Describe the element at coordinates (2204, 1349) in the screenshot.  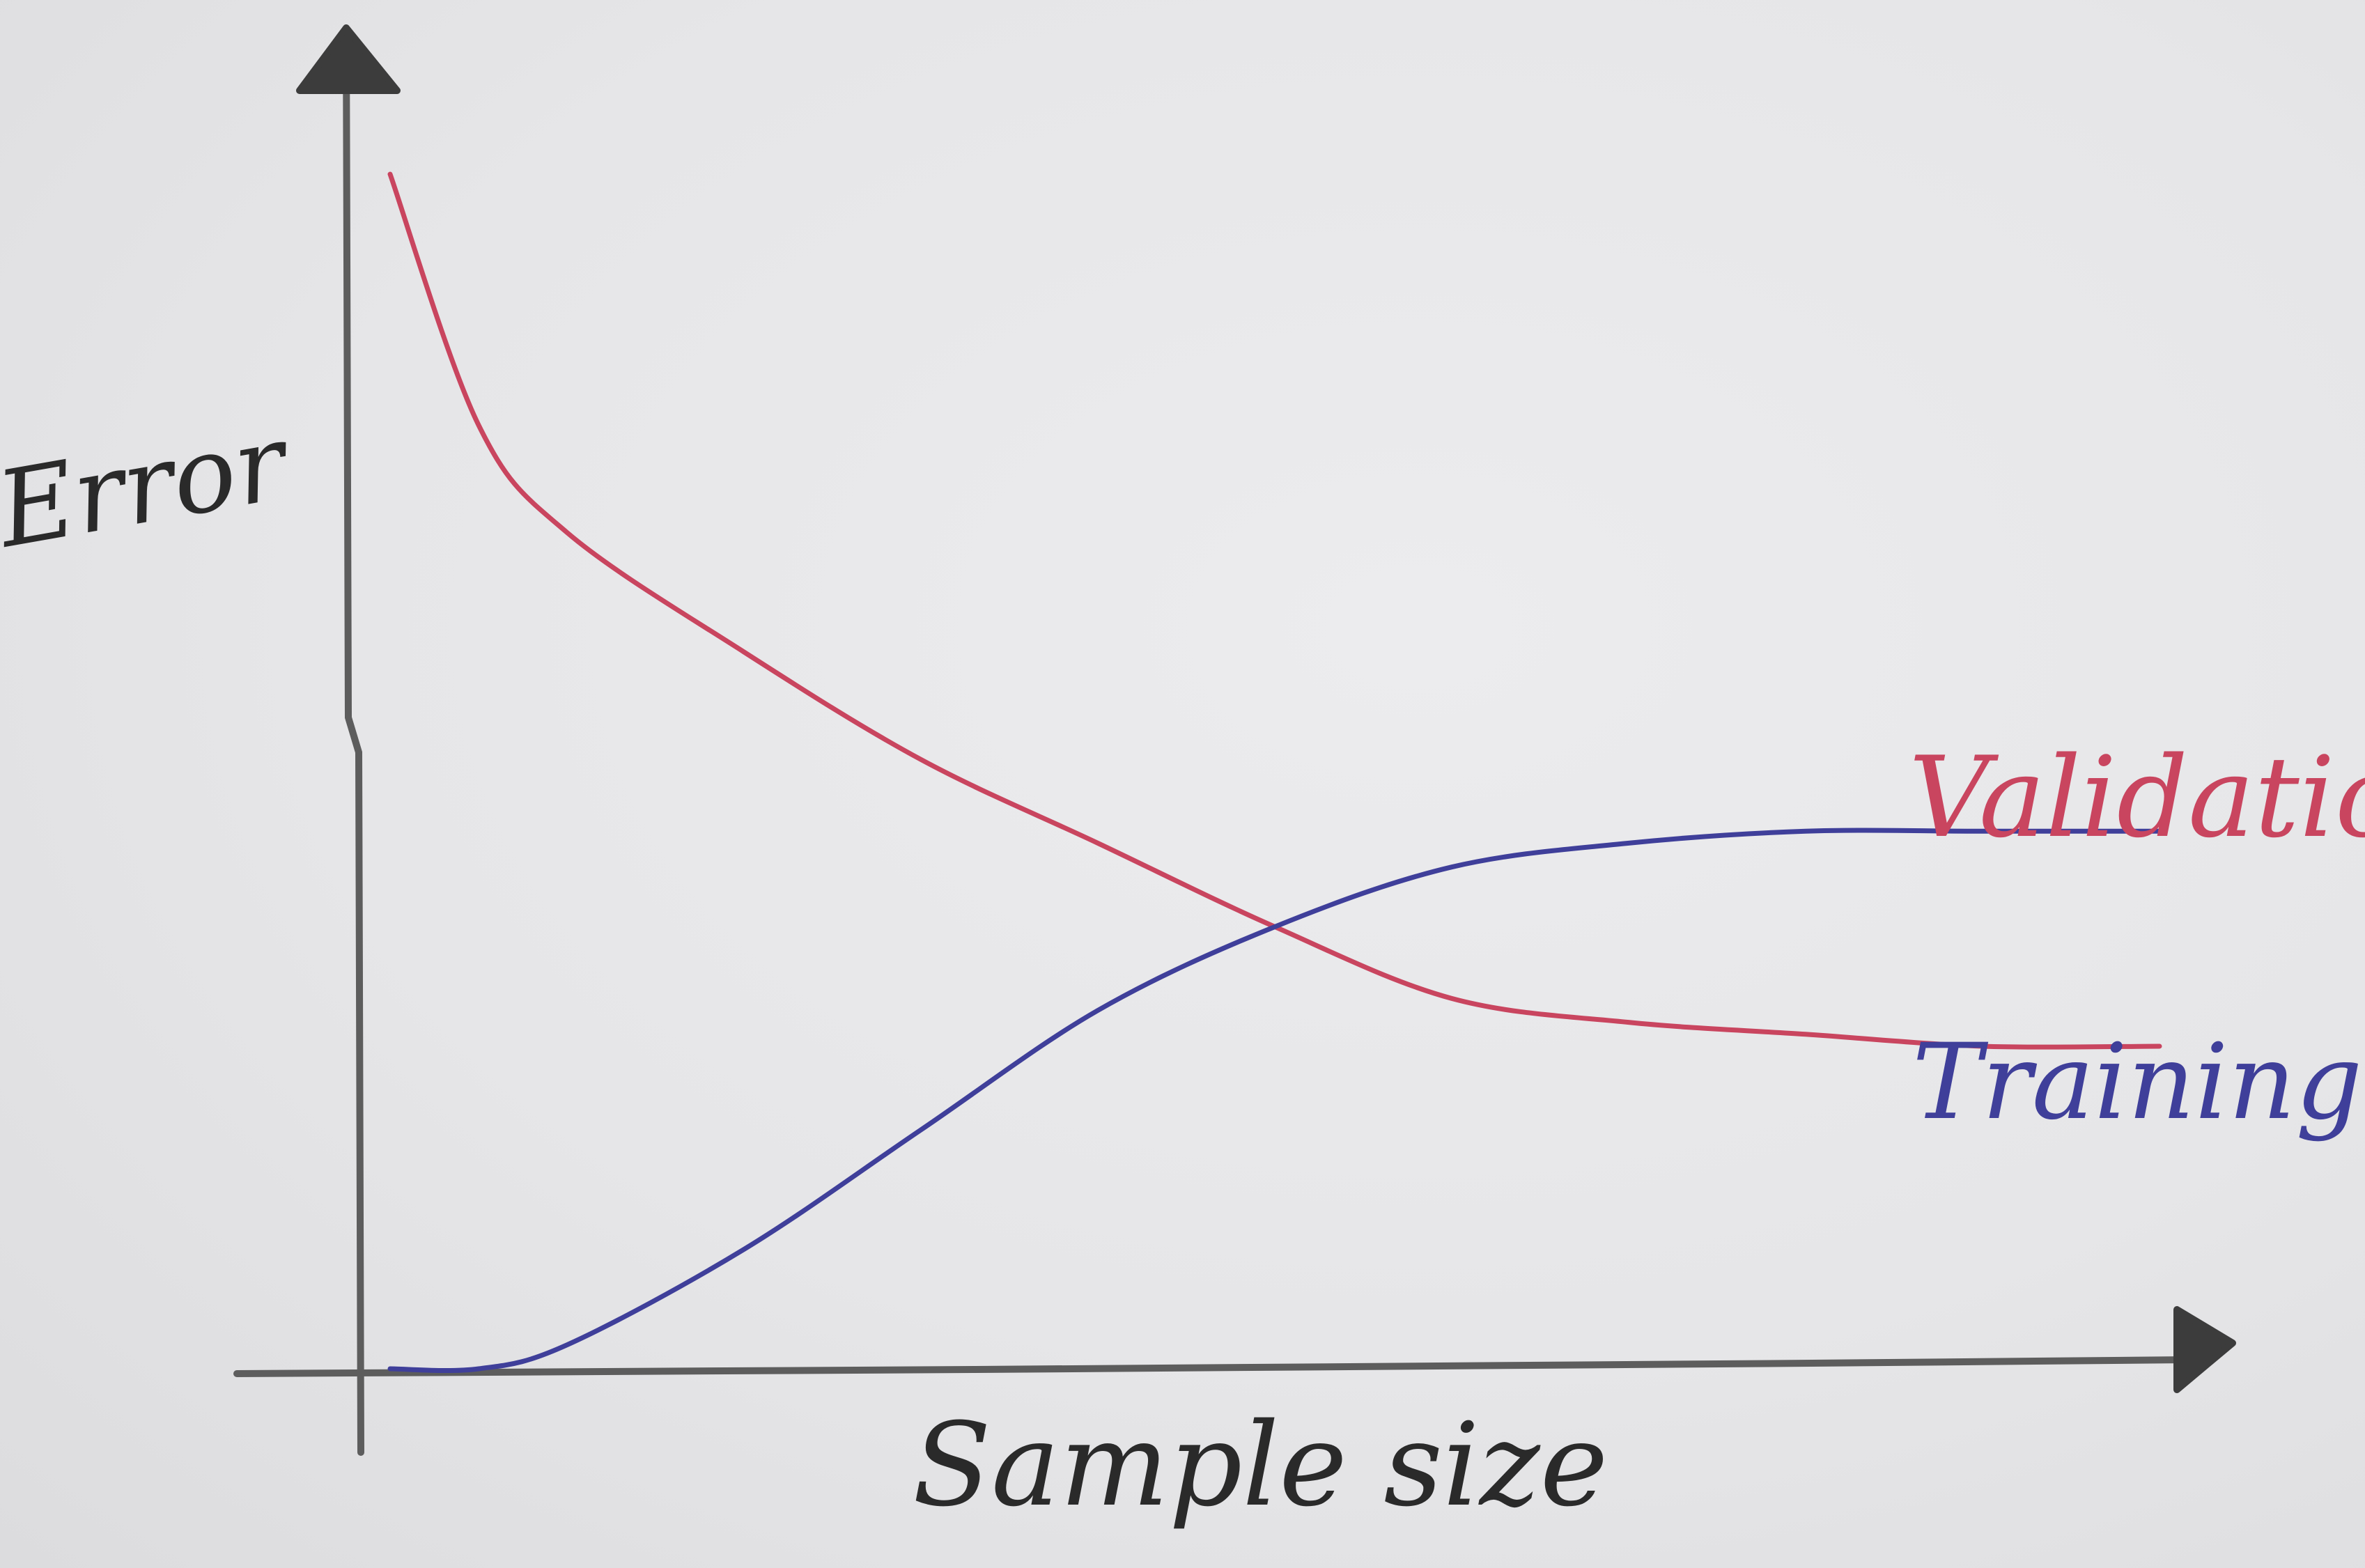
I see `x-axis-arrow-icon` at that location.